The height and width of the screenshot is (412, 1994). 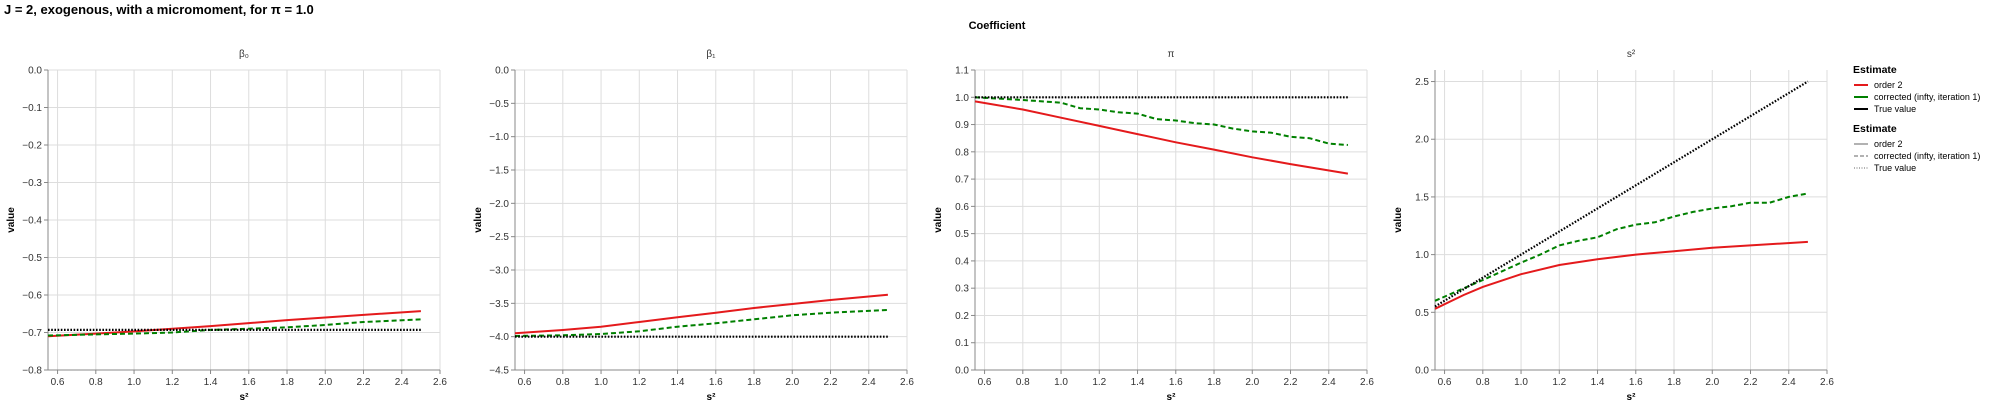 What do you see at coordinates (499, 304) in the screenshot?
I see `y-tick-label: −3.5` at bounding box center [499, 304].